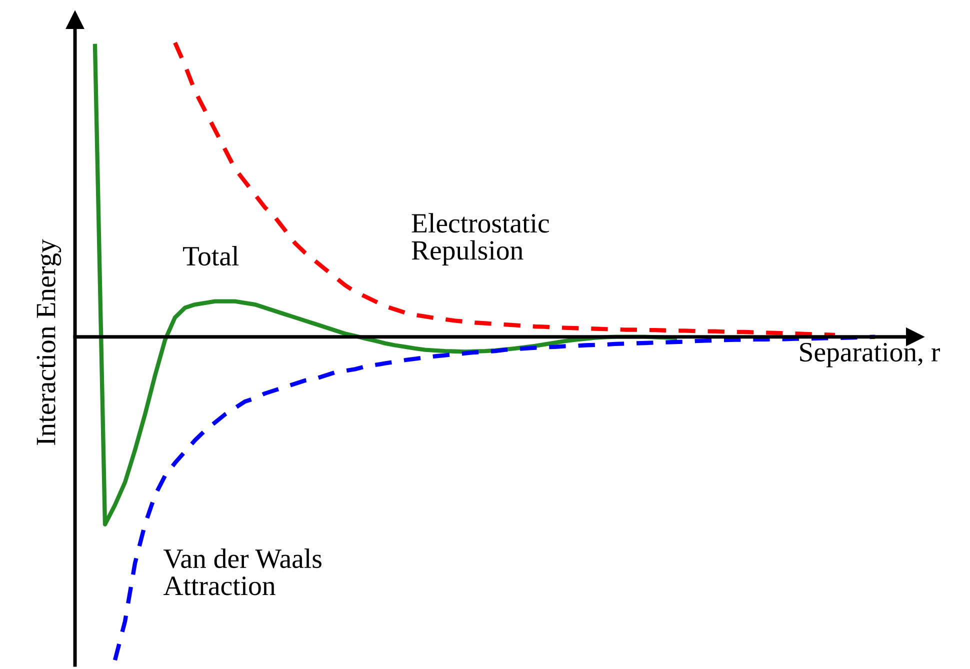 Image resolution: width=970 pixels, height=669 pixels. I want to click on series-label: Van der Waals Attraction, so click(242, 572).